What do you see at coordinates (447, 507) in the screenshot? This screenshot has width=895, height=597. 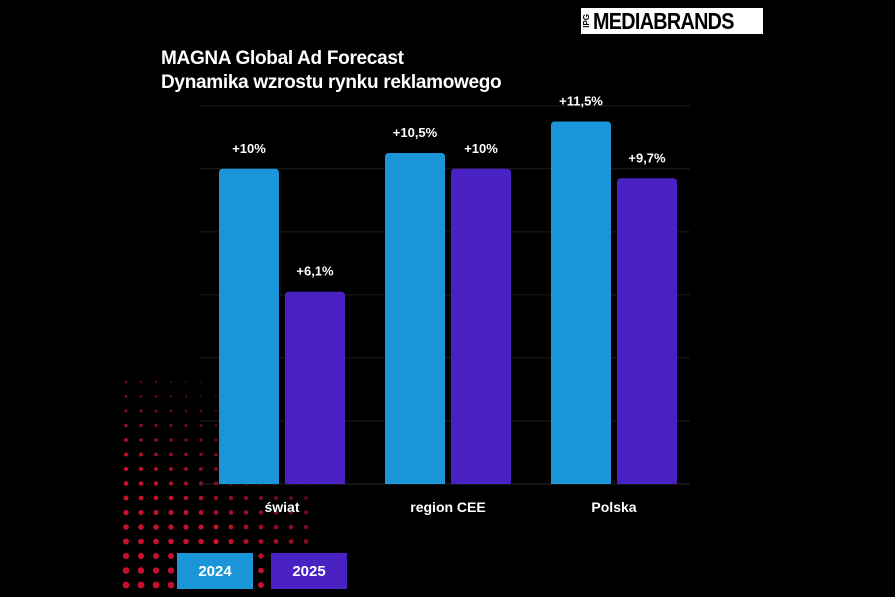 I see `category-label: region CEE` at bounding box center [447, 507].